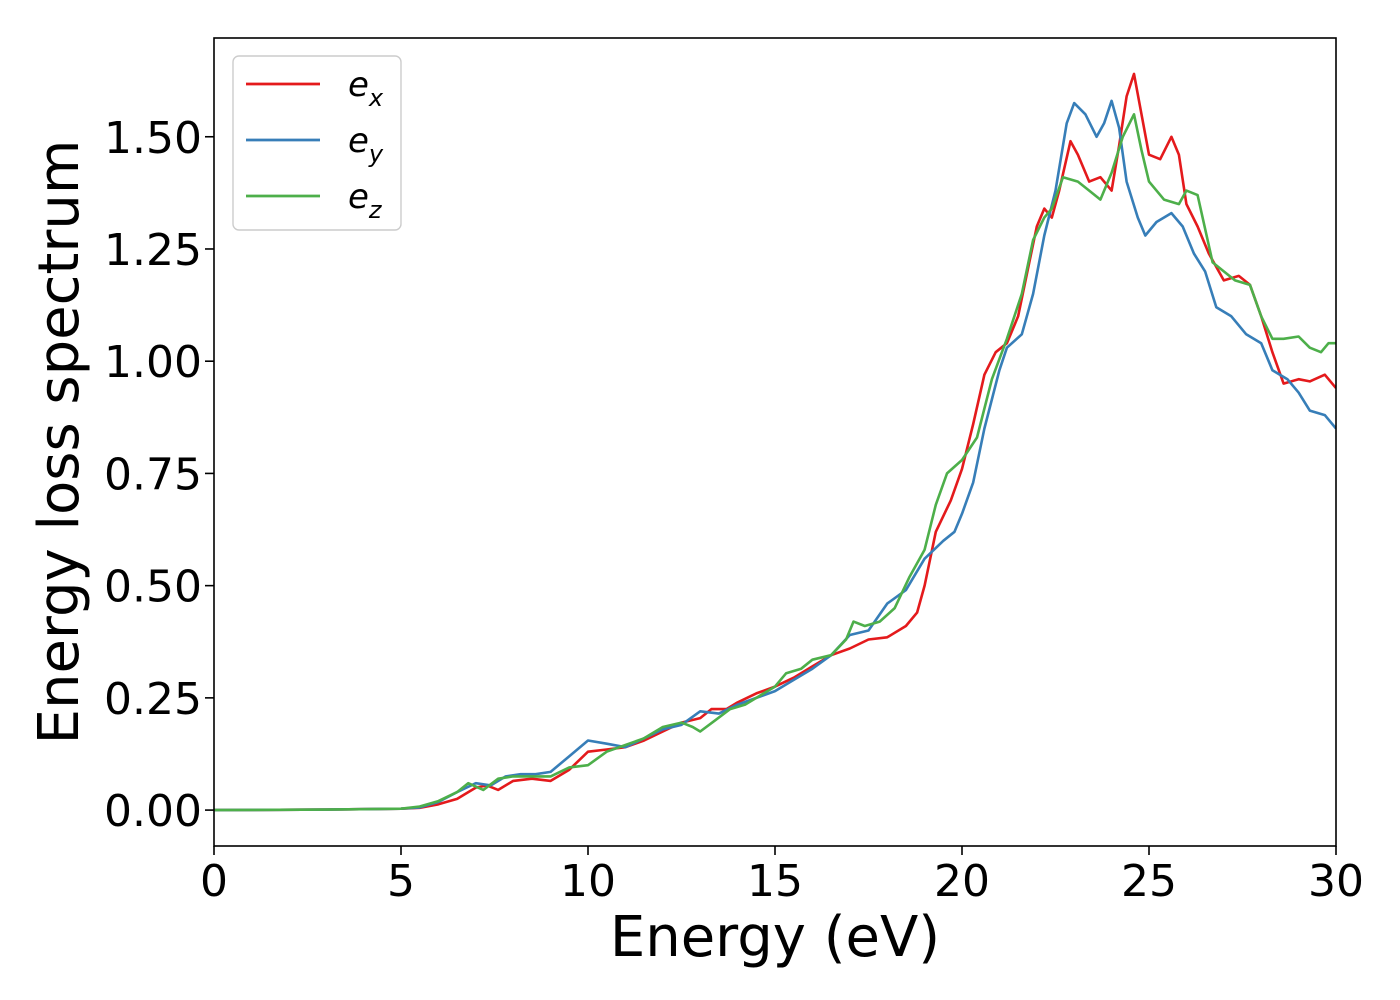  I want to click on x-axis-ticks: 0 5 10 15 20 25 30, so click(782, 876).